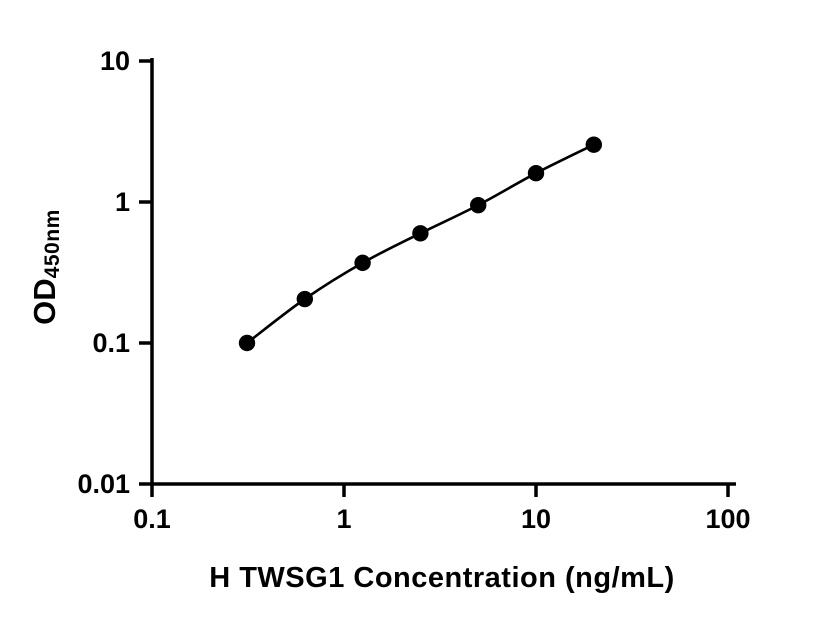 The image size is (816, 640). Describe the element at coordinates (152, 519) in the screenshot. I see `x-tick-label: 0.1` at that location.